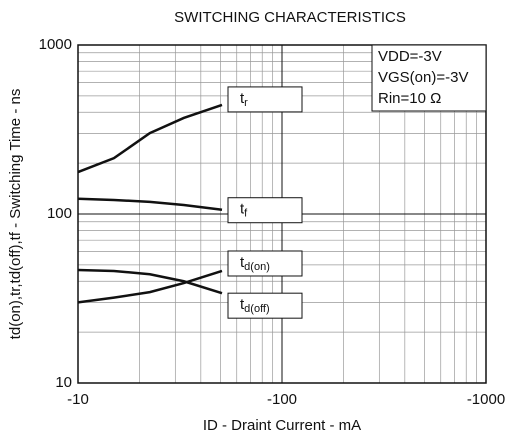 The height and width of the screenshot is (446, 514). I want to click on annotation: VGS(on)=-3V, so click(423, 77).